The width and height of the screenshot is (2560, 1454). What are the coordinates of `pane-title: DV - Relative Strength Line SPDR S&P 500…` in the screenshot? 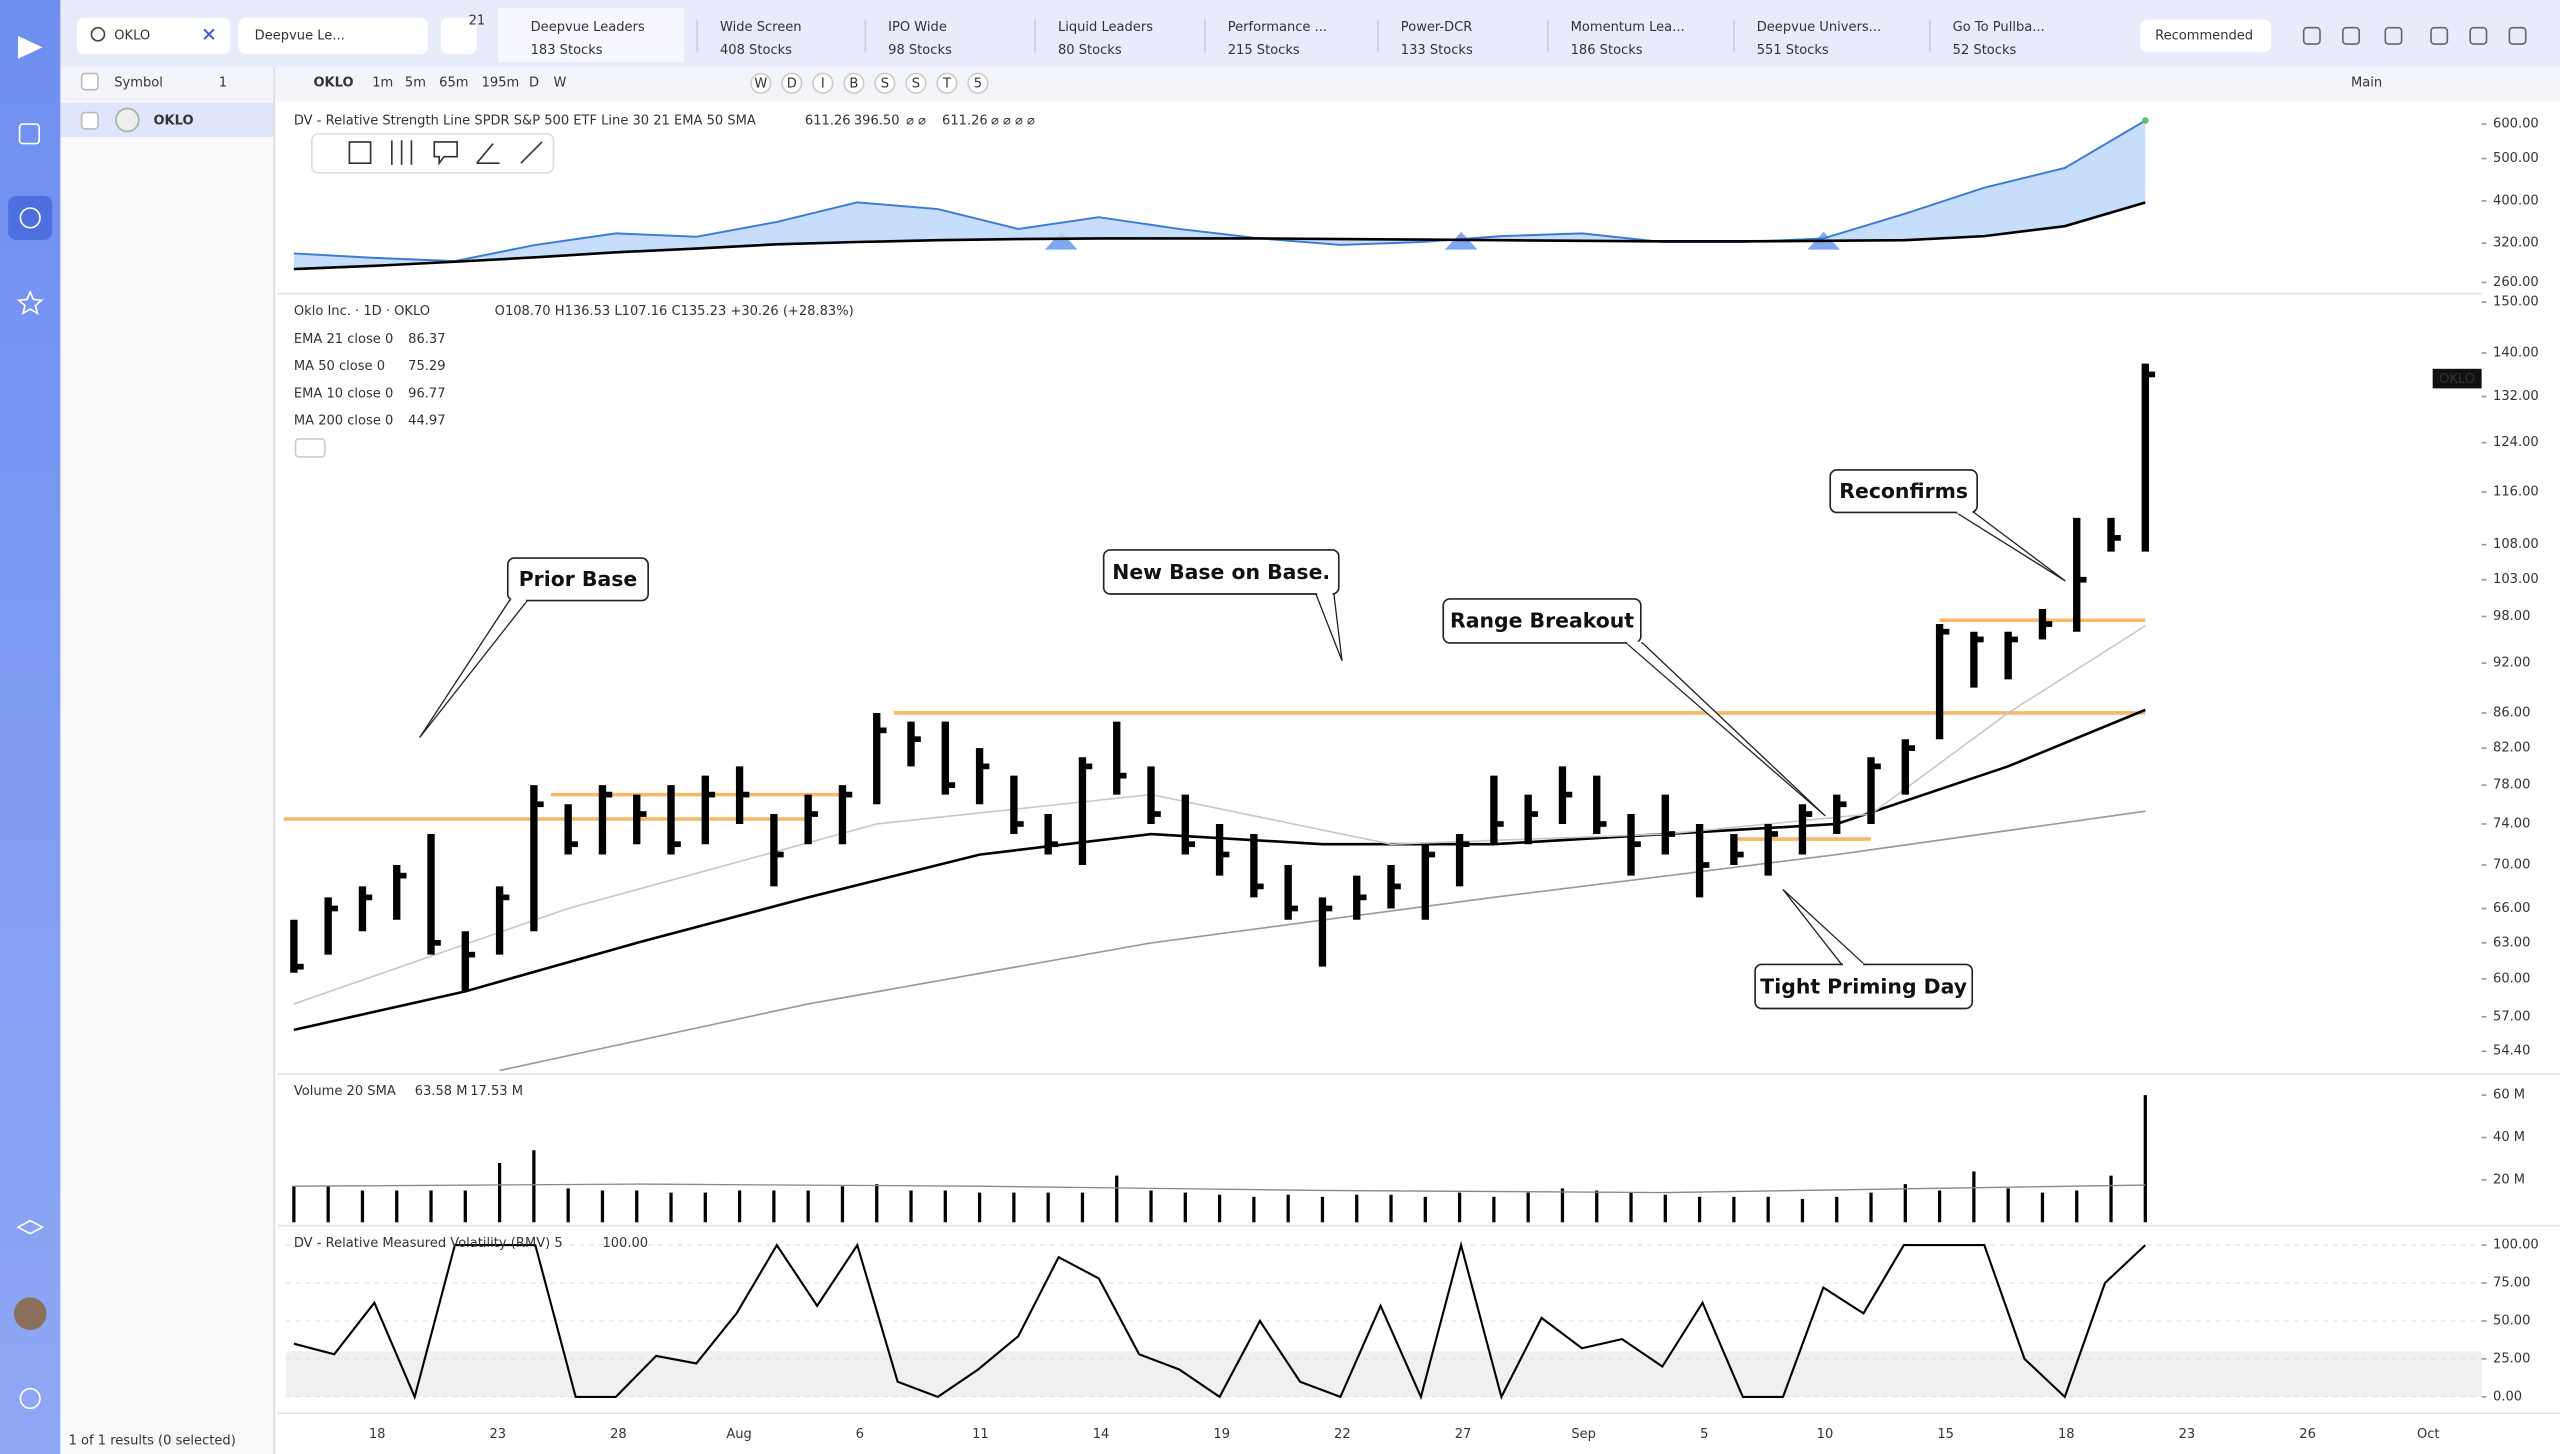 It's located at (525, 120).